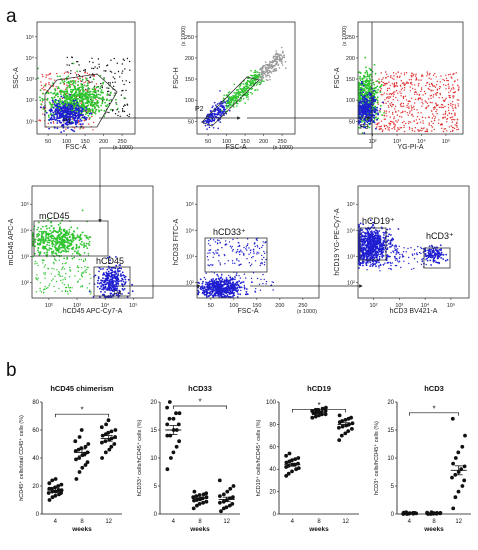  Describe the element at coordinates (236, 267) in the screenshot. I see `flow-events` at that location.